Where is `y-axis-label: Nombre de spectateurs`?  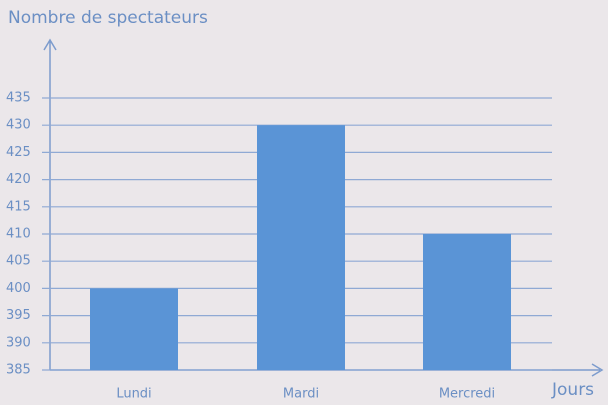
y-axis-label: Nombre de spectateurs is located at coordinates (108, 18).